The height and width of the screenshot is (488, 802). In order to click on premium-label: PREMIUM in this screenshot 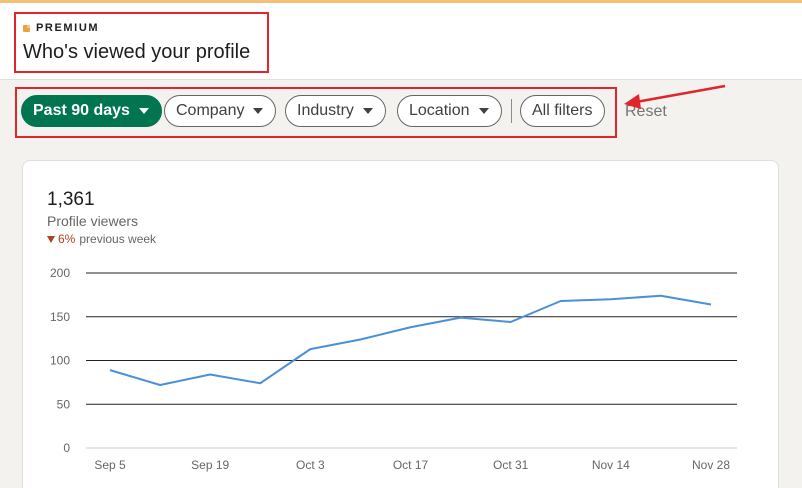, I will do `click(68, 28)`.